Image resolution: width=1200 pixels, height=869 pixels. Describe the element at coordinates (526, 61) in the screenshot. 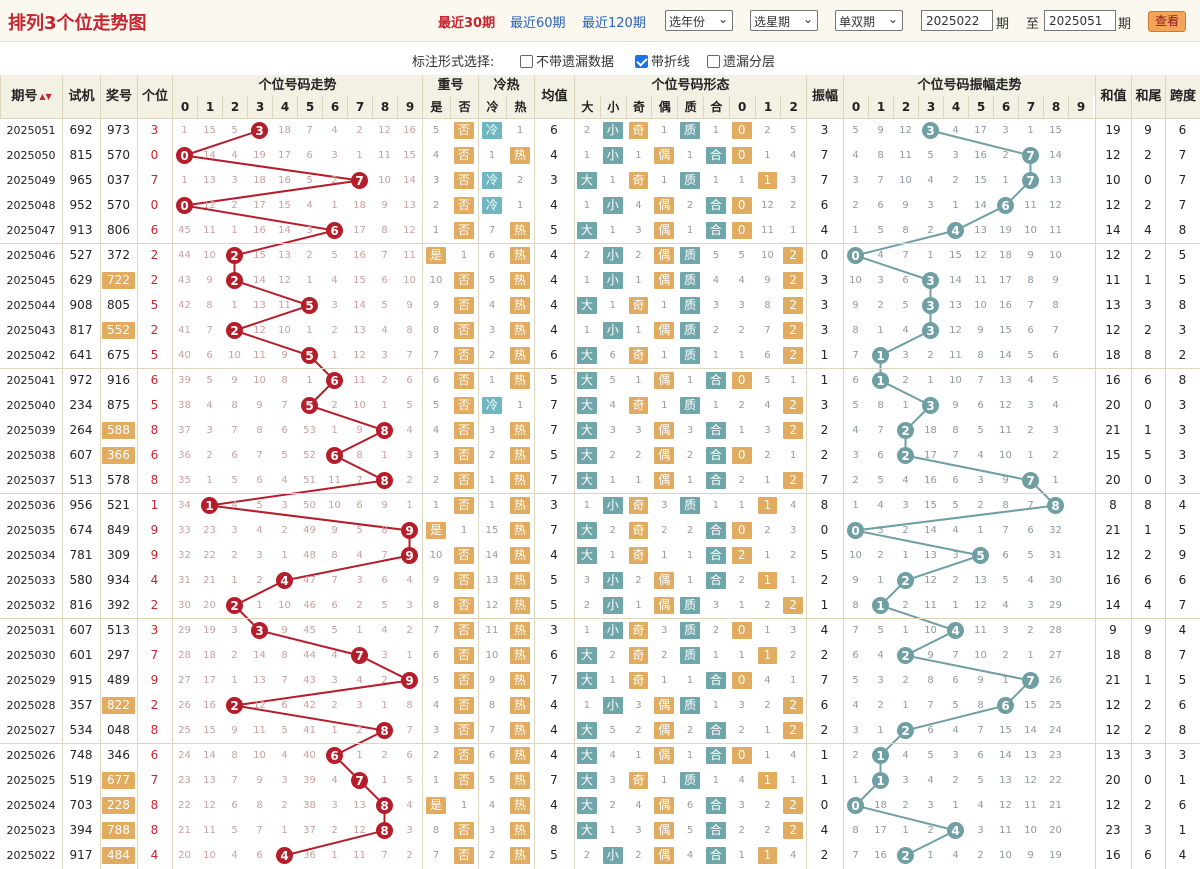

I see `checkbox-no-miss` at that location.